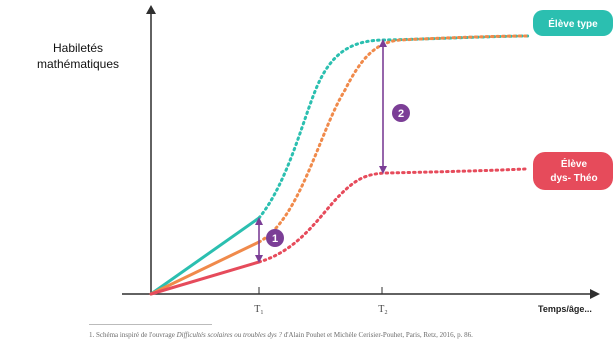 The height and width of the screenshot is (364, 613). Describe the element at coordinates (392, 215) in the screenshot. I see `curve-dys-dotted` at that location.